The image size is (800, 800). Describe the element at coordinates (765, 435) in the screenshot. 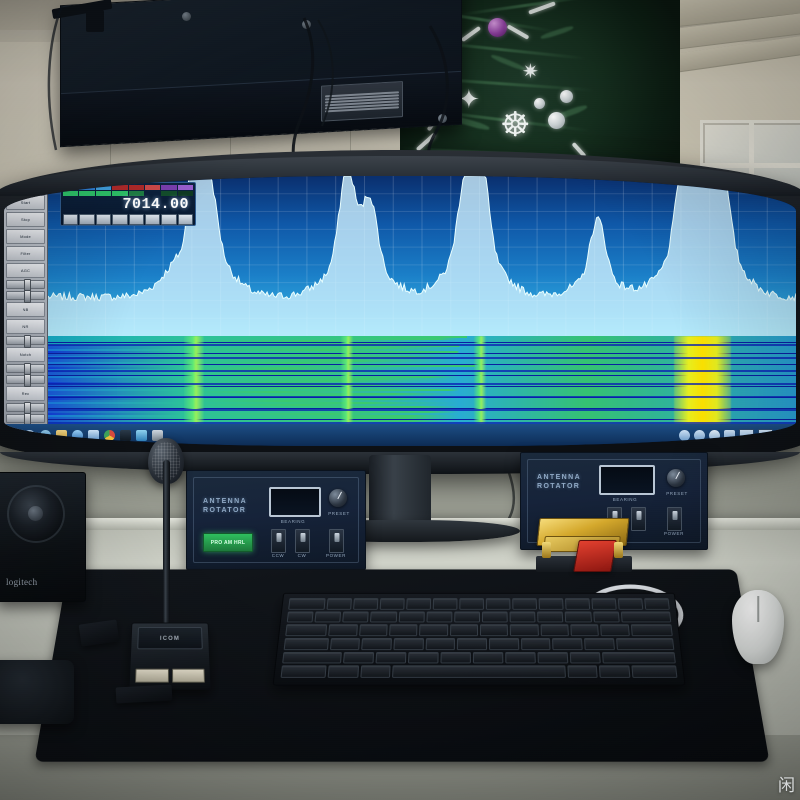

I see `window-tile-icon` at that location.